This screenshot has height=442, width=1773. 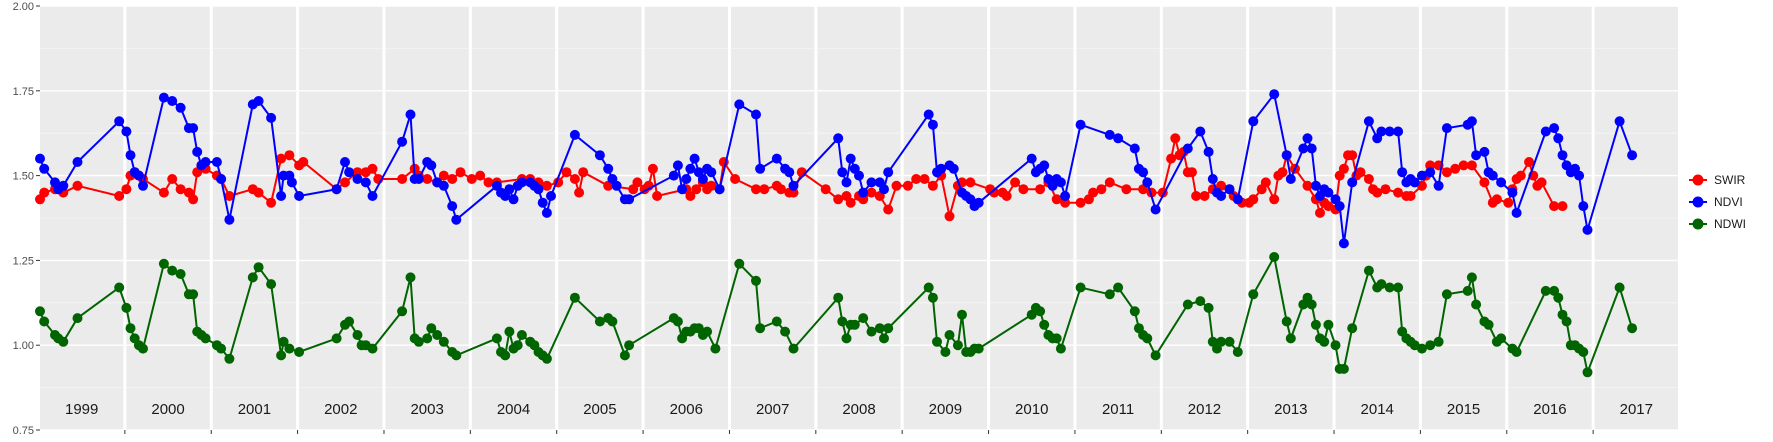 I want to click on legend-label-ndwi: NDWI, so click(x=1730, y=224).